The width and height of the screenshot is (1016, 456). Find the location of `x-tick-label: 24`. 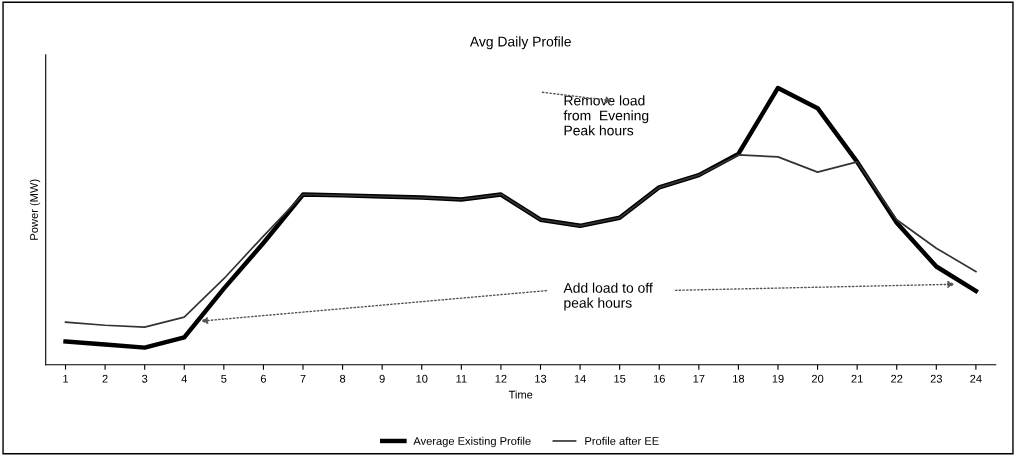

x-tick-label: 24 is located at coordinates (976, 378).